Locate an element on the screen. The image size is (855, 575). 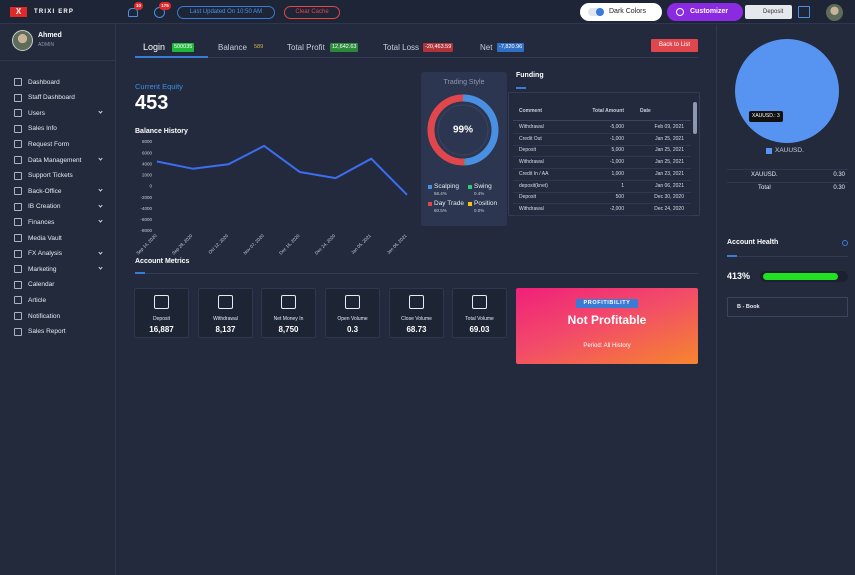
legend-value: 0.4% is located at coordinates (479, 193).